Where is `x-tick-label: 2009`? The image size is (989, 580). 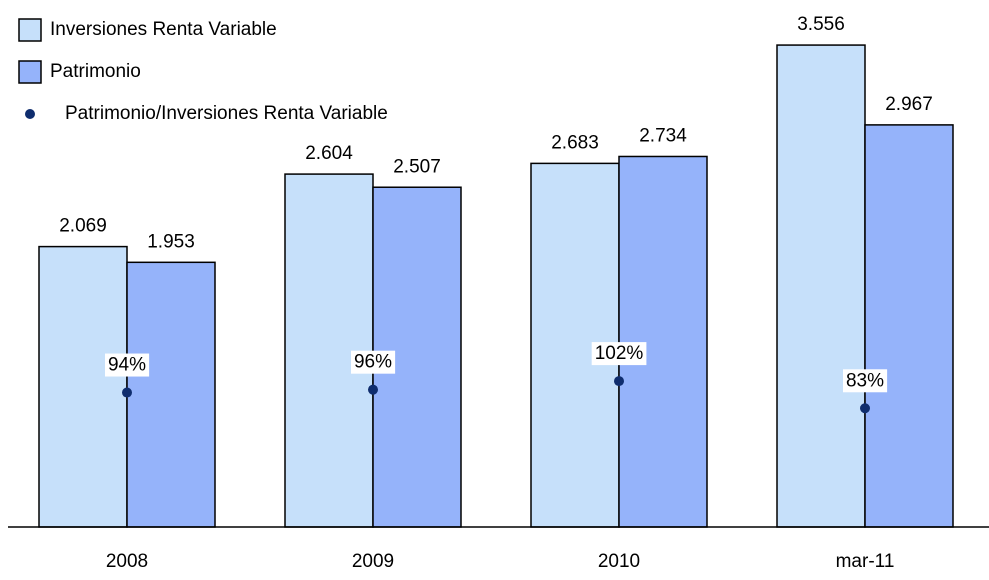 x-tick-label: 2009 is located at coordinates (373, 561).